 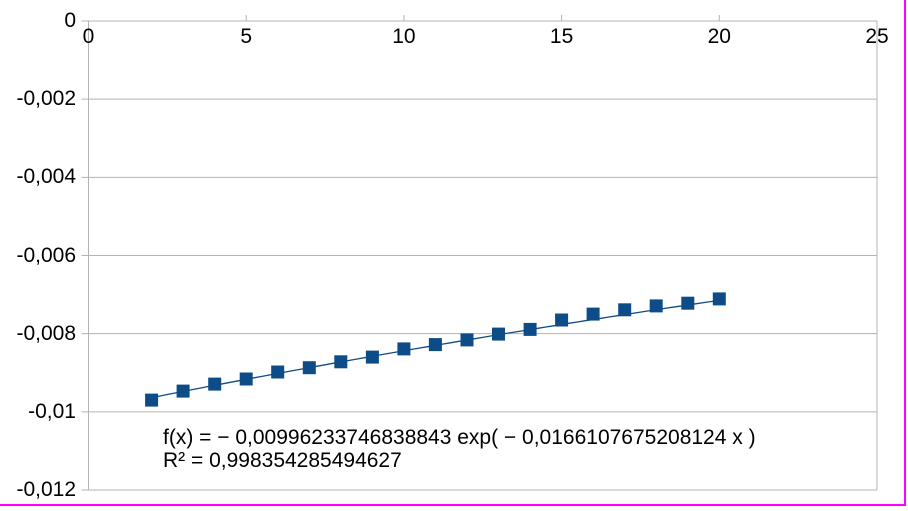 I want to click on trend-r2-line: R² = 0,998354285494627, so click(x=282, y=460).